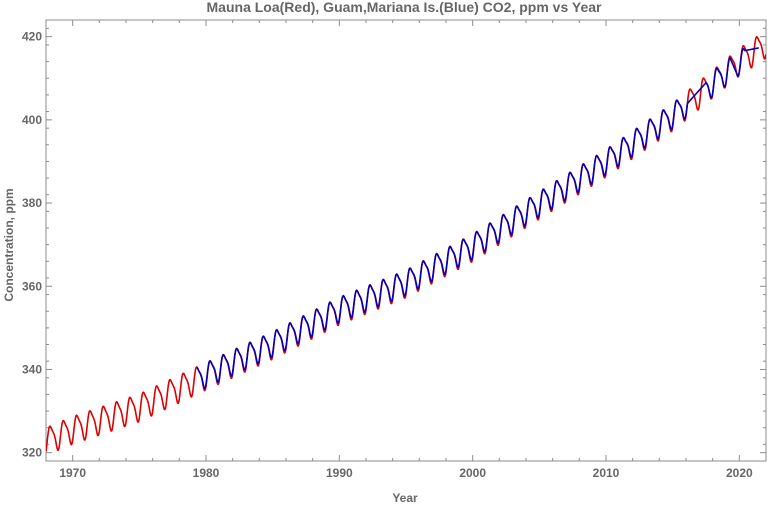 The width and height of the screenshot is (768, 508). What do you see at coordinates (472, 473) in the screenshot?
I see `x-tick-label: 2000` at bounding box center [472, 473].